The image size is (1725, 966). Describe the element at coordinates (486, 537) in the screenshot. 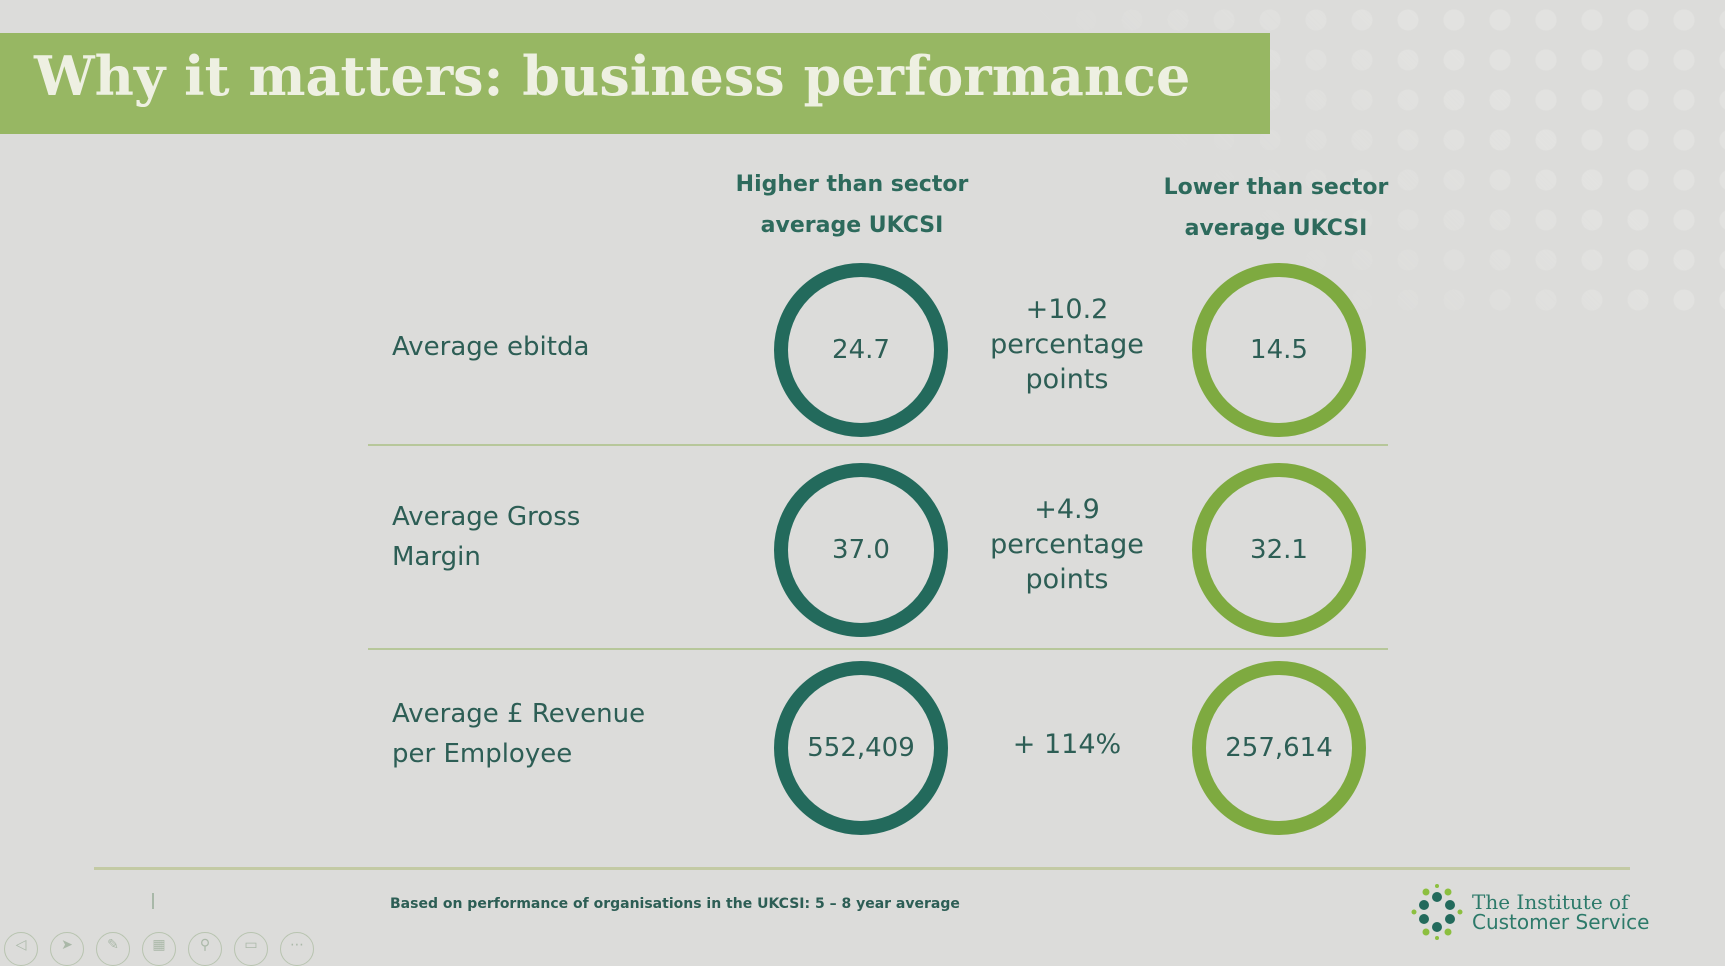

I see `row-label-gross-margin: Average Gross Margin` at that location.